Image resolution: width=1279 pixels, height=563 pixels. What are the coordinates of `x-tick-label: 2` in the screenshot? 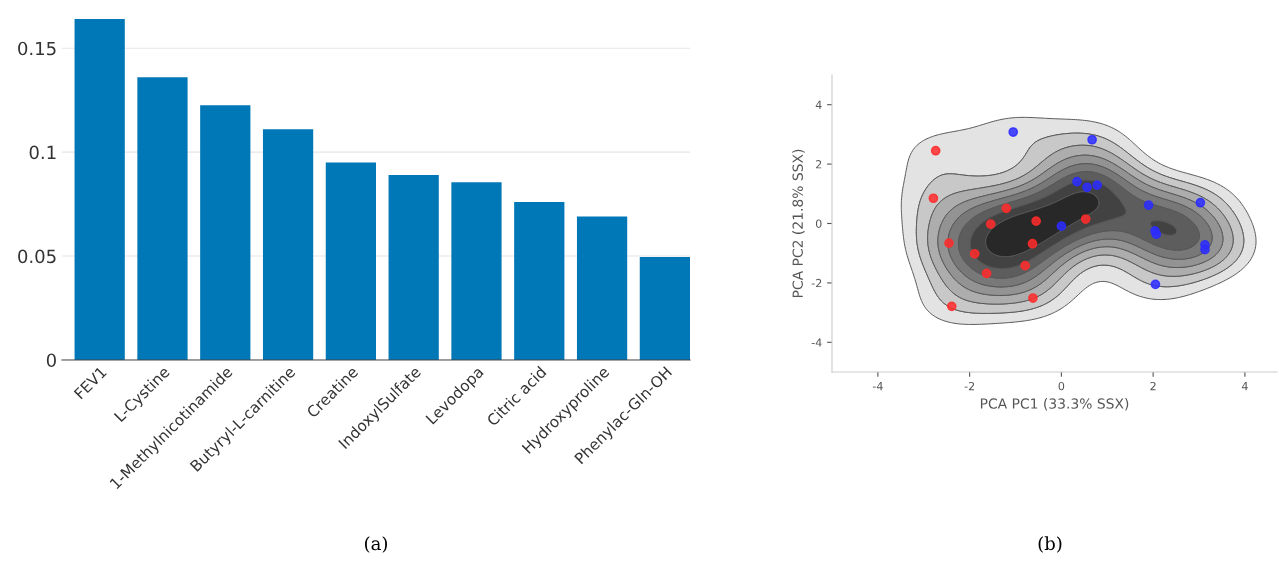 It's located at (1153, 386).